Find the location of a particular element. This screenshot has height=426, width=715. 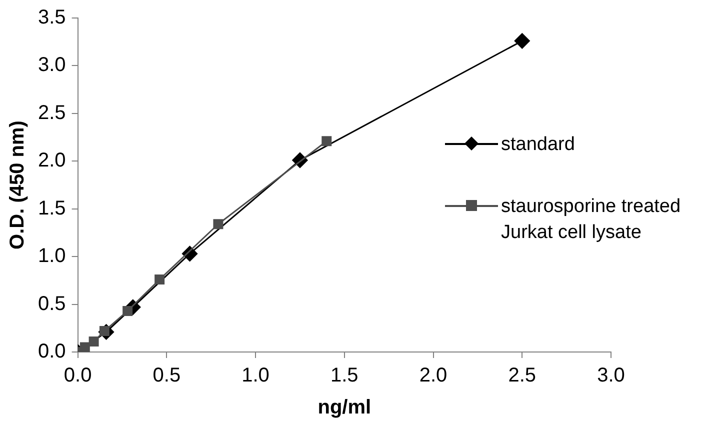

x-tick-label: 1.0 is located at coordinates (256, 375).